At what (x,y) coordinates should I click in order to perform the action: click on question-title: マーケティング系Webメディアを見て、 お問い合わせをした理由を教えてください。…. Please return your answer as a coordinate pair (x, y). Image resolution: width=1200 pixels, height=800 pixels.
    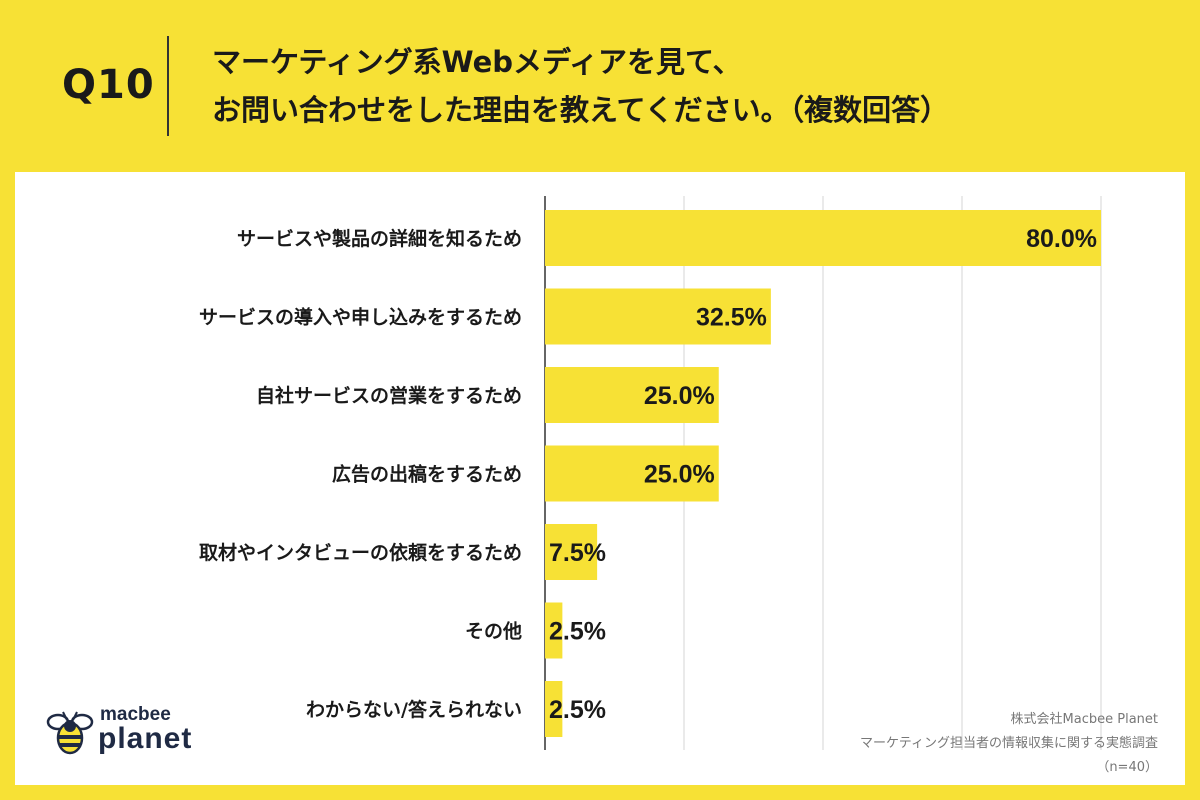
    Looking at the image, I should click on (580, 86).